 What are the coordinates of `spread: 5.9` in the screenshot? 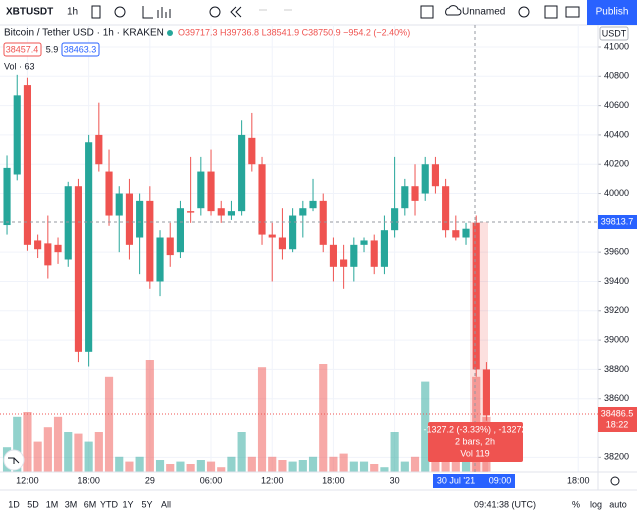 It's located at (52, 49).